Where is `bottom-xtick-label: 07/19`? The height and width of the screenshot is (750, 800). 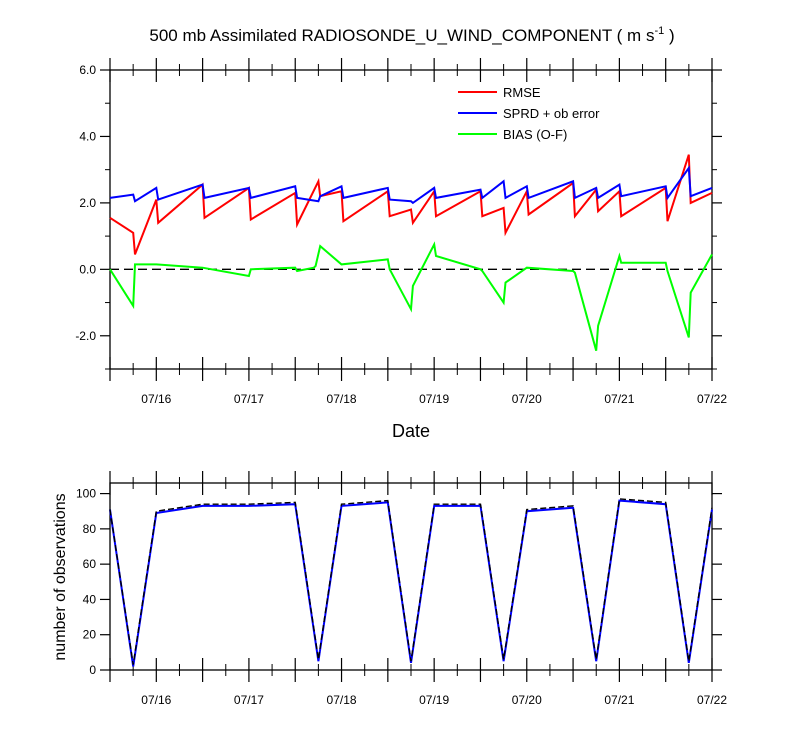
bottom-xtick-label: 07/19 is located at coordinates (434, 700).